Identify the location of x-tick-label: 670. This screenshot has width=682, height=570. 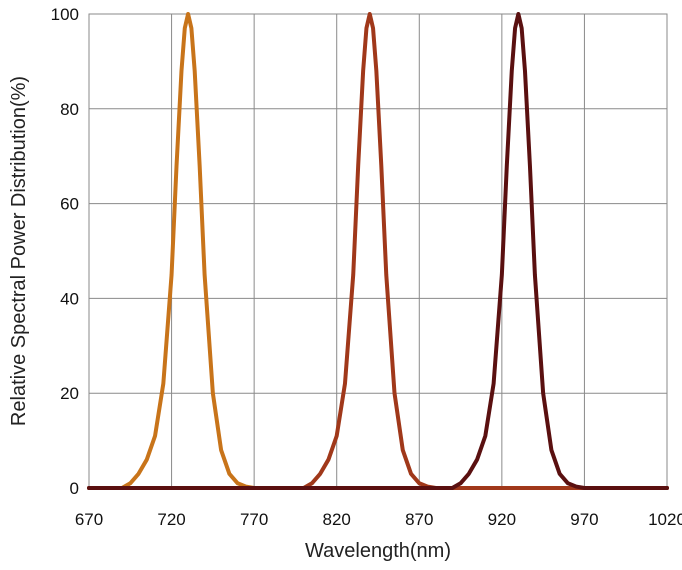
(89, 519).